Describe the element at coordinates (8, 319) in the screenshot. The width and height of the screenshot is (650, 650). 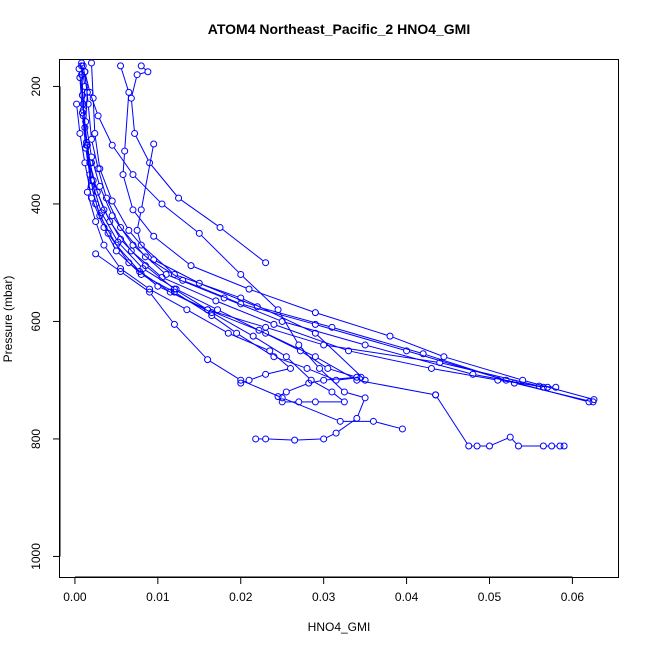
I see `y-axis-label: Pressure (mbar)` at that location.